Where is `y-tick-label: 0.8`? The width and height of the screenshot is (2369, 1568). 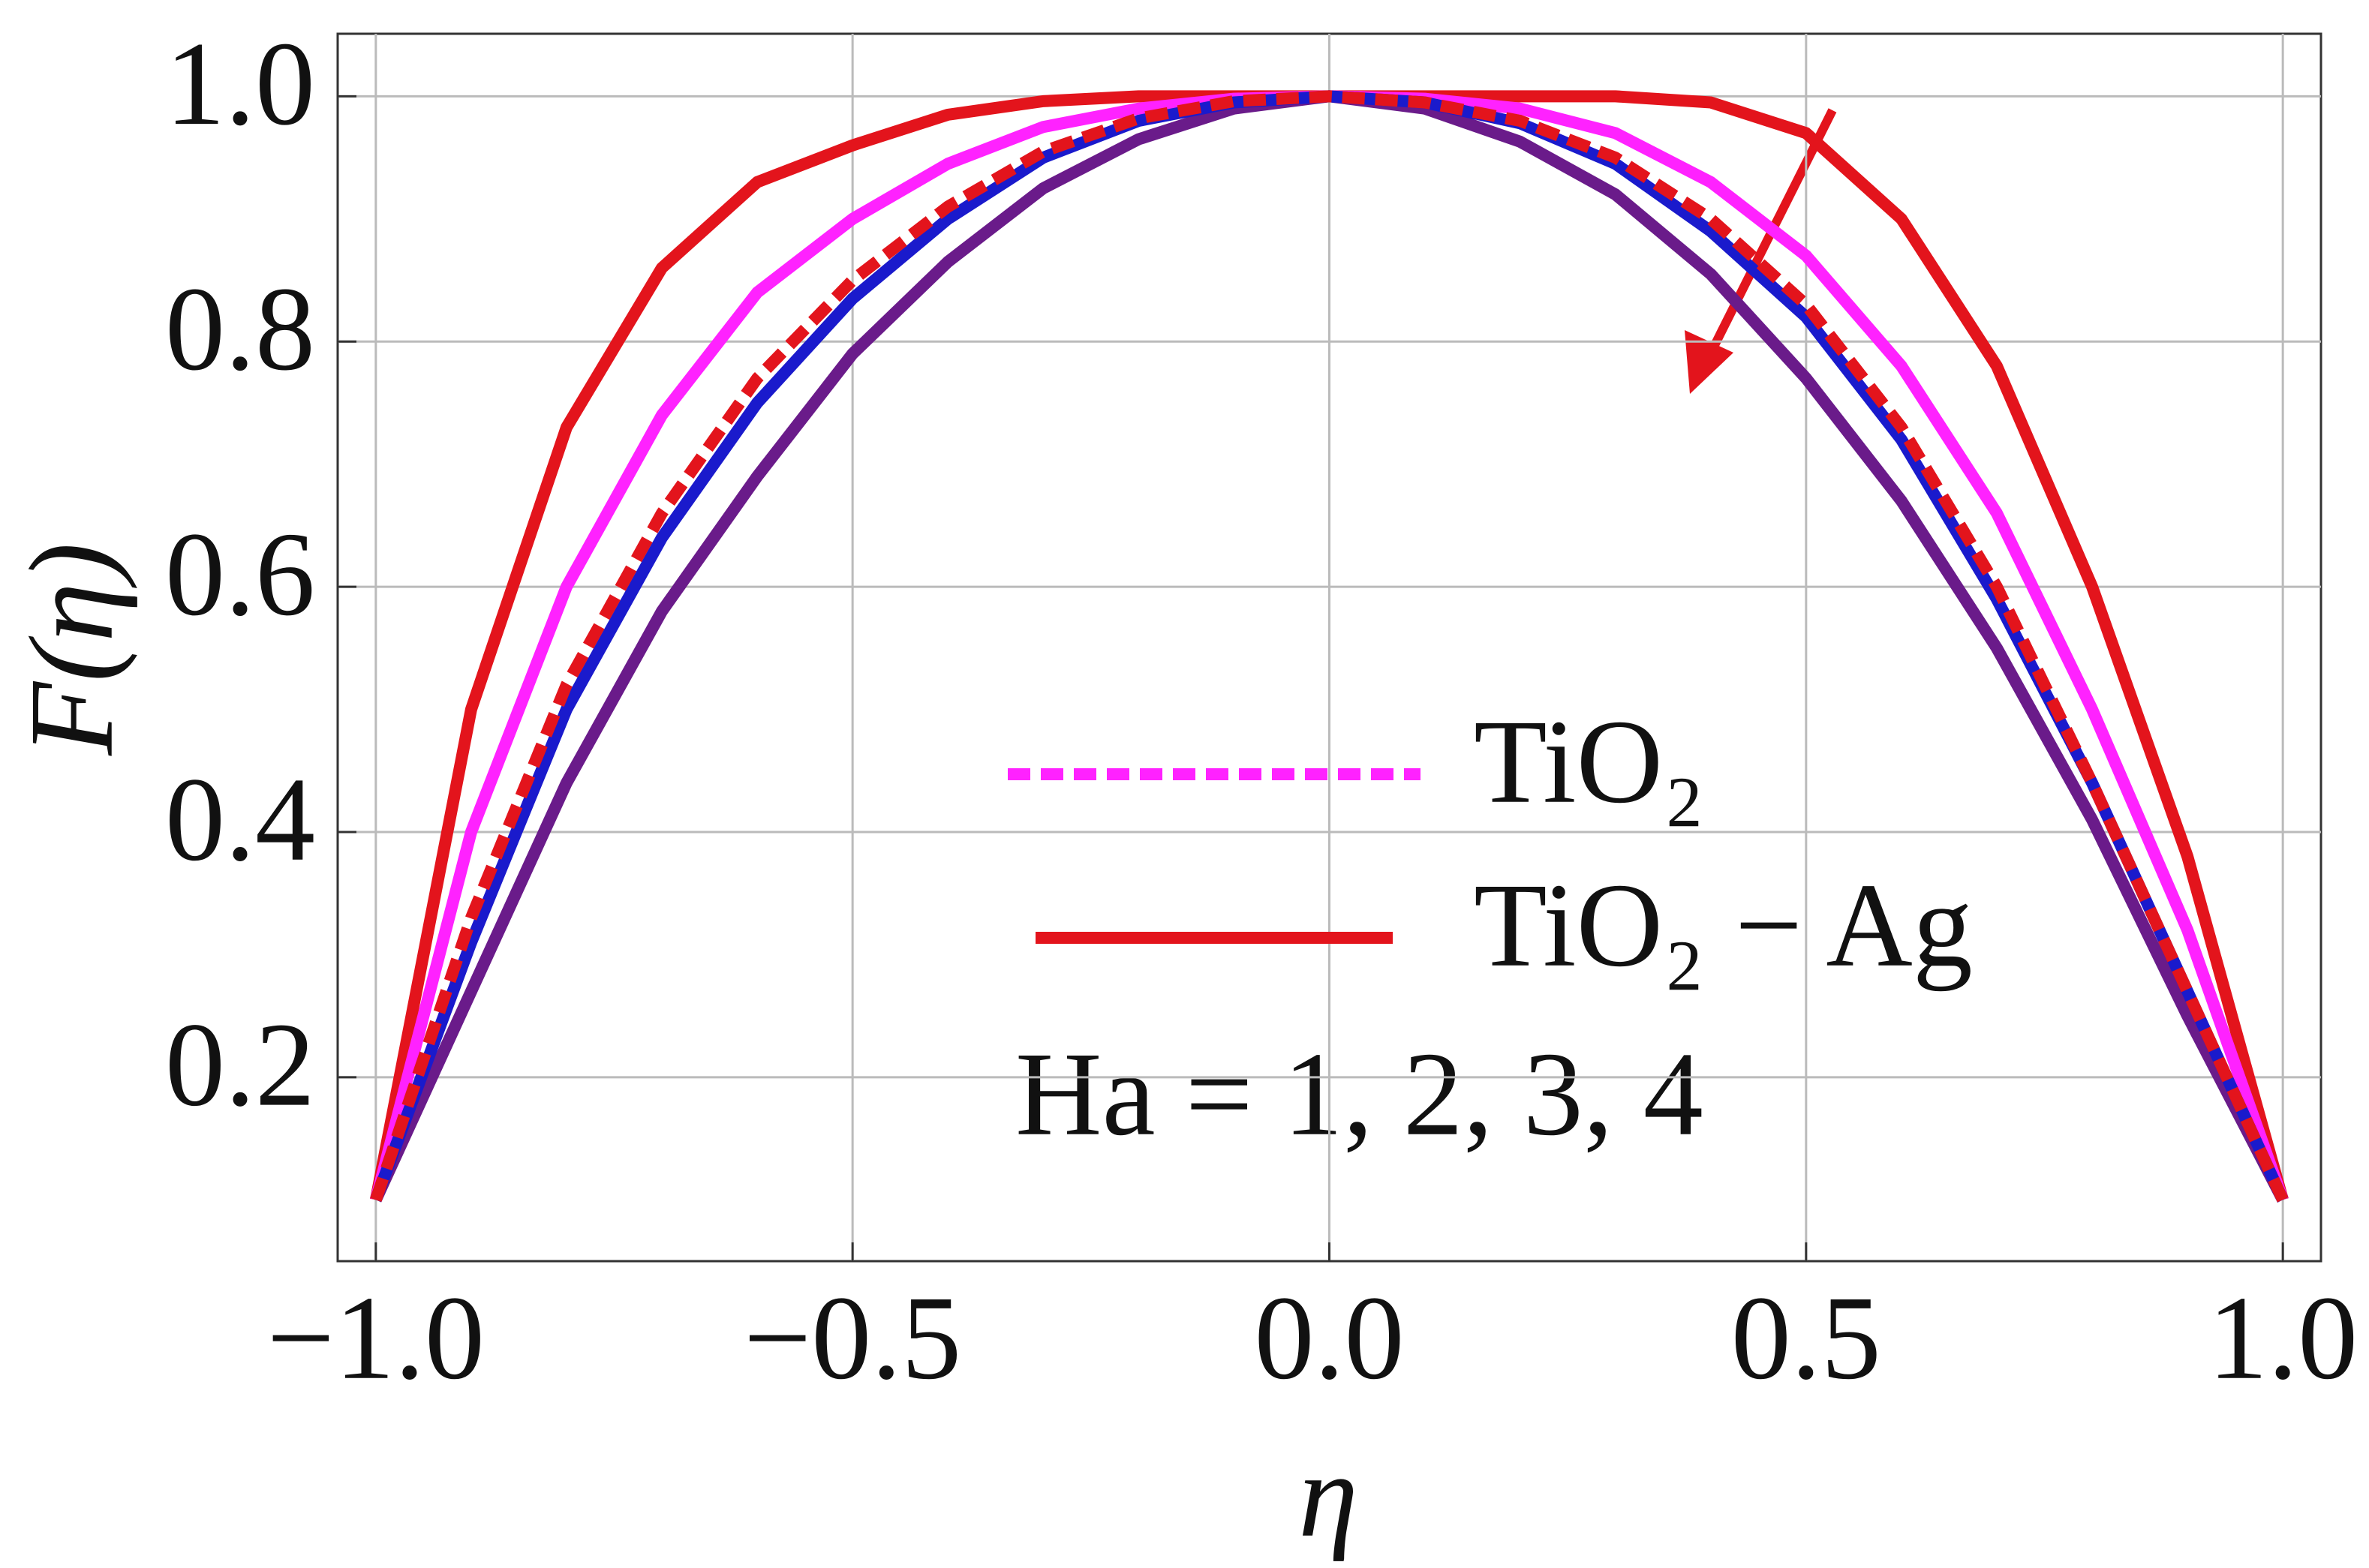
y-tick-label: 0.8 is located at coordinates (240, 329).